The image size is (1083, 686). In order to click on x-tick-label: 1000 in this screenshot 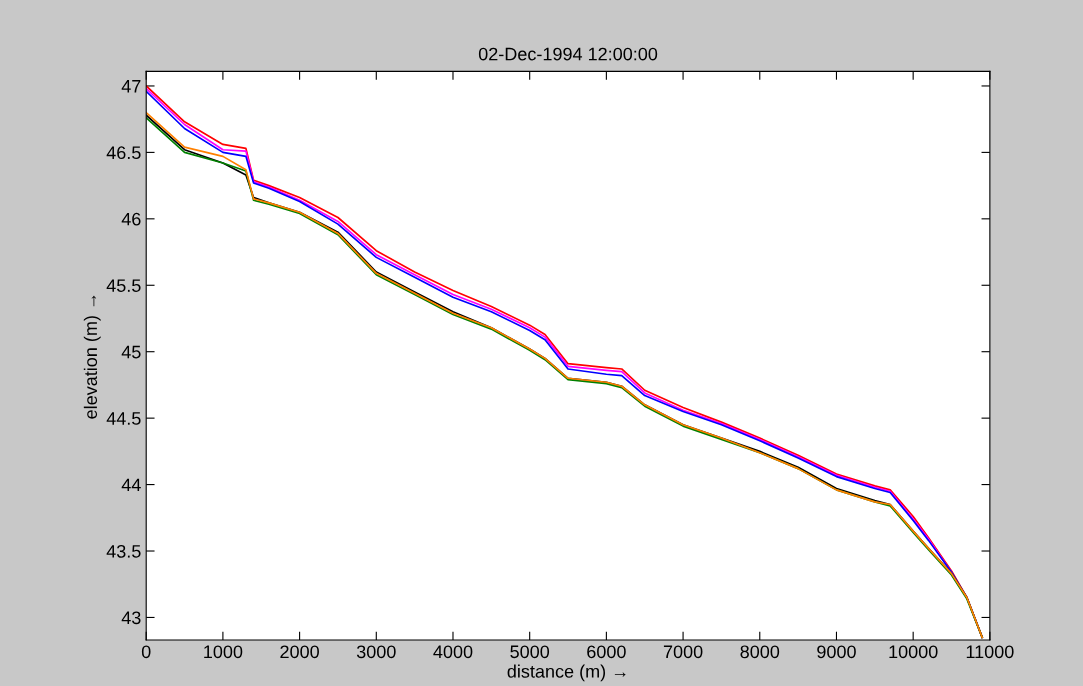, I will do `click(223, 652)`.